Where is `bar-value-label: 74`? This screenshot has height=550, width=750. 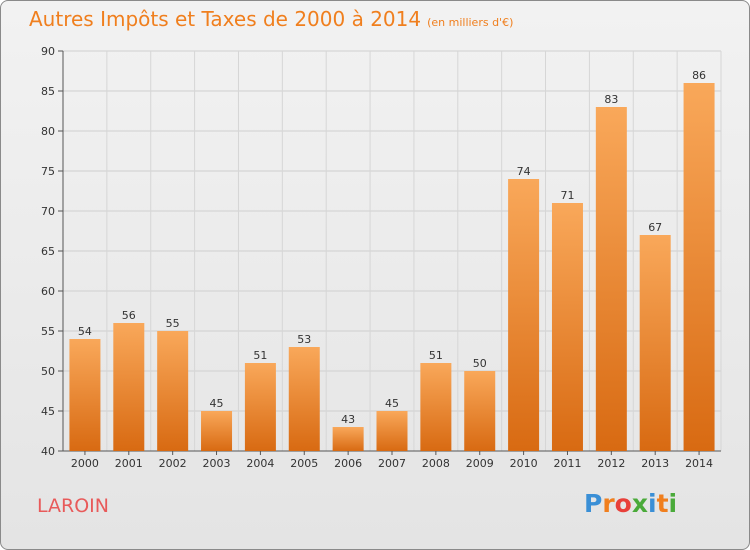 bar-value-label: 74 is located at coordinates (524, 171).